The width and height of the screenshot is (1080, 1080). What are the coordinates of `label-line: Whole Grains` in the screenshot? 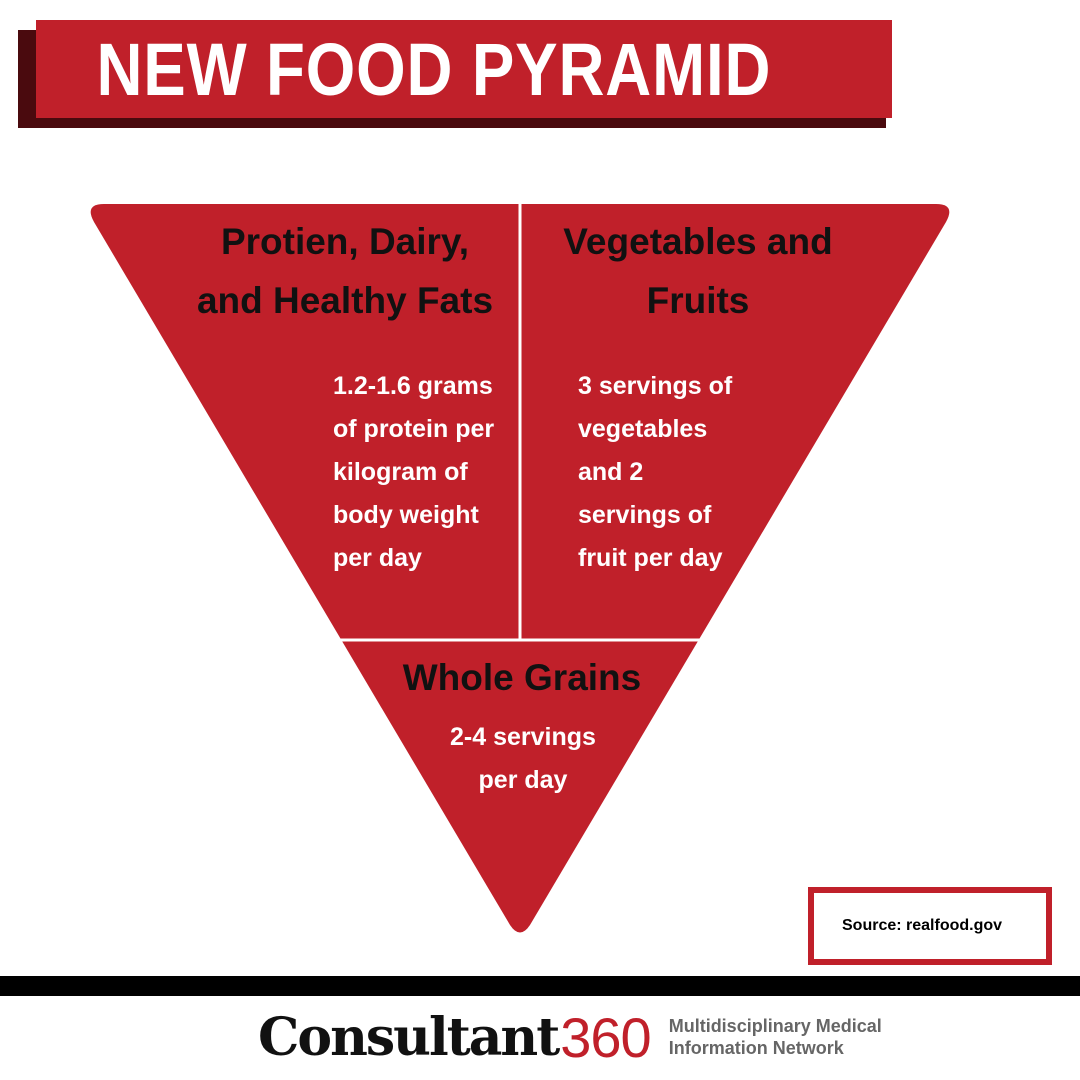 It's located at (522, 677).